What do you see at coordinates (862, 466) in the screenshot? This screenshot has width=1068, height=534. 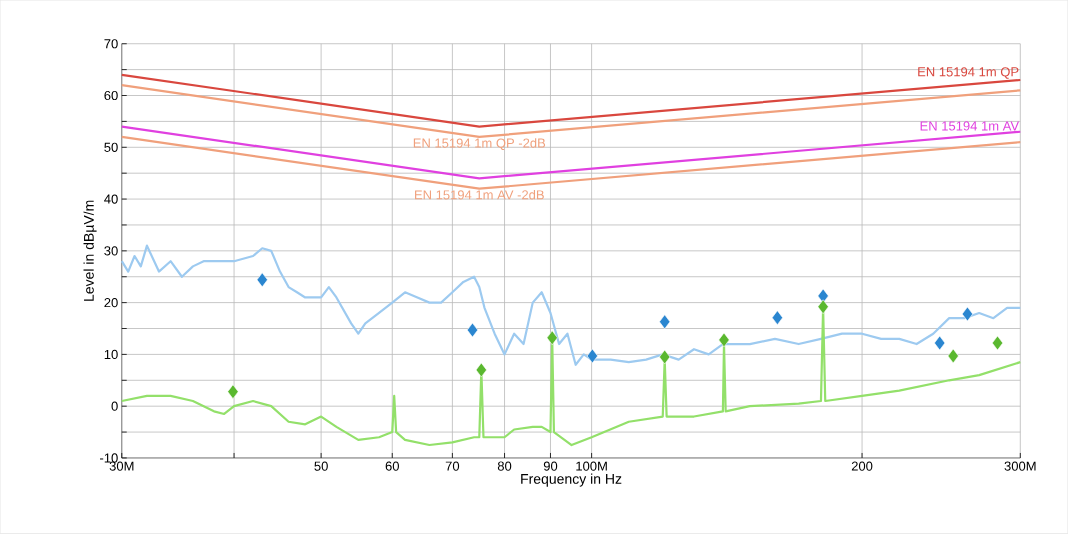 I see `x-tick-label: 200` at bounding box center [862, 466].